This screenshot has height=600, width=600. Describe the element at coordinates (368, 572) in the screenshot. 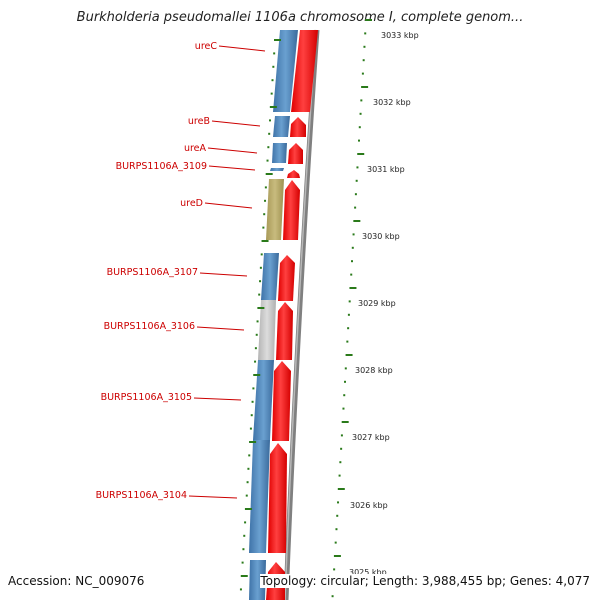

I see `scale-label-3025: 3025 kbp` at that location.